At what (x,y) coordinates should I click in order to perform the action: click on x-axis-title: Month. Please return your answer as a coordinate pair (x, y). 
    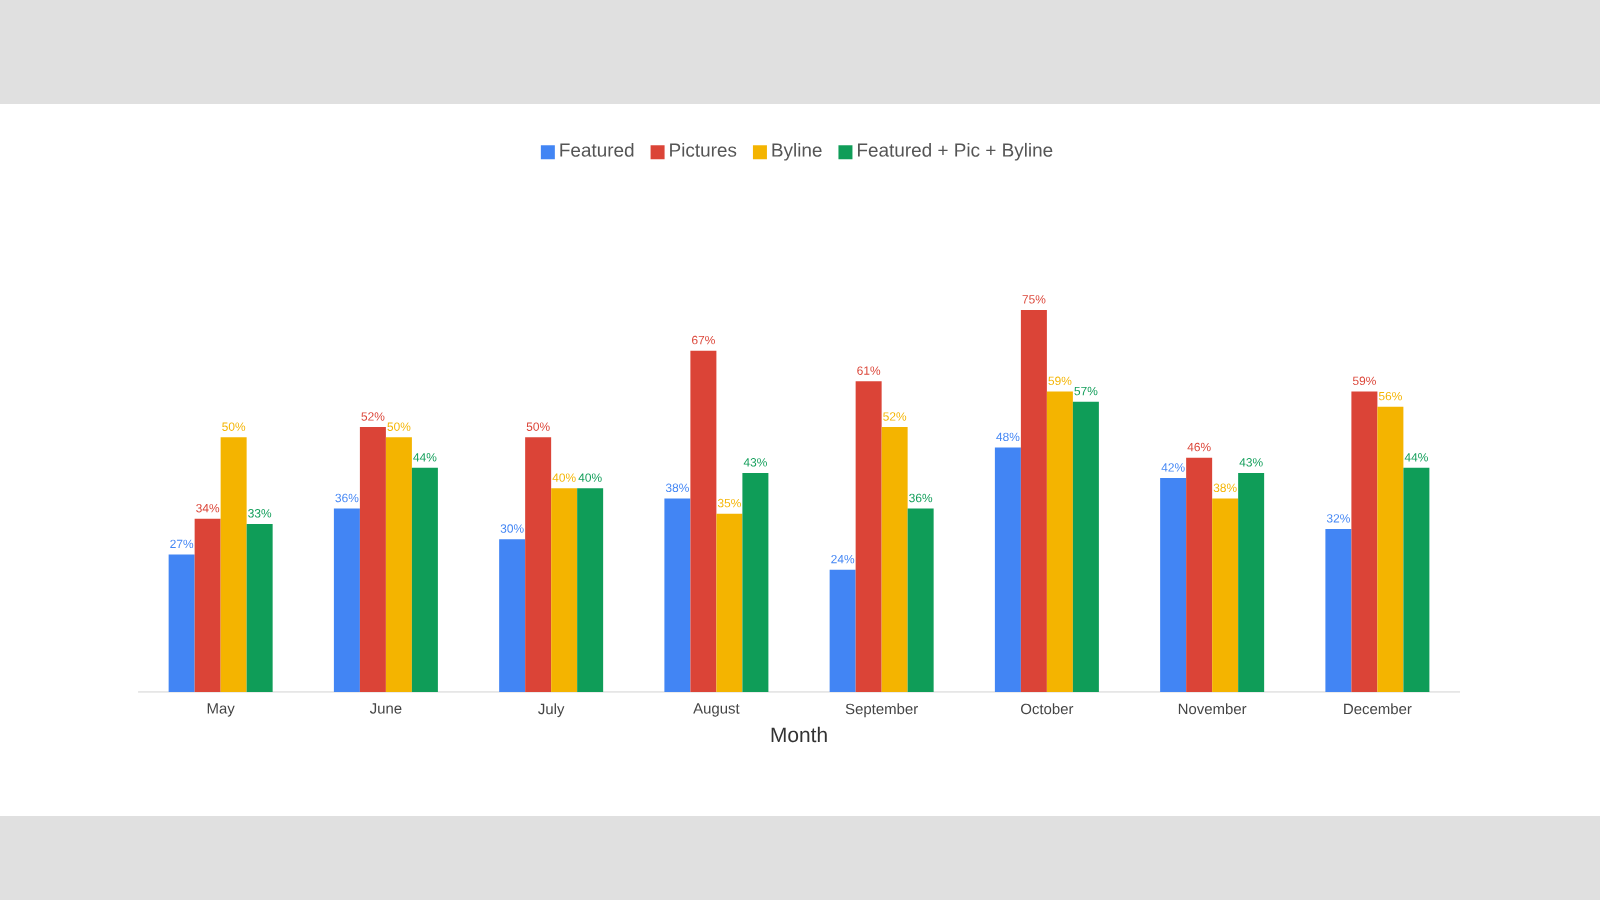
    Looking at the image, I should click on (799, 734).